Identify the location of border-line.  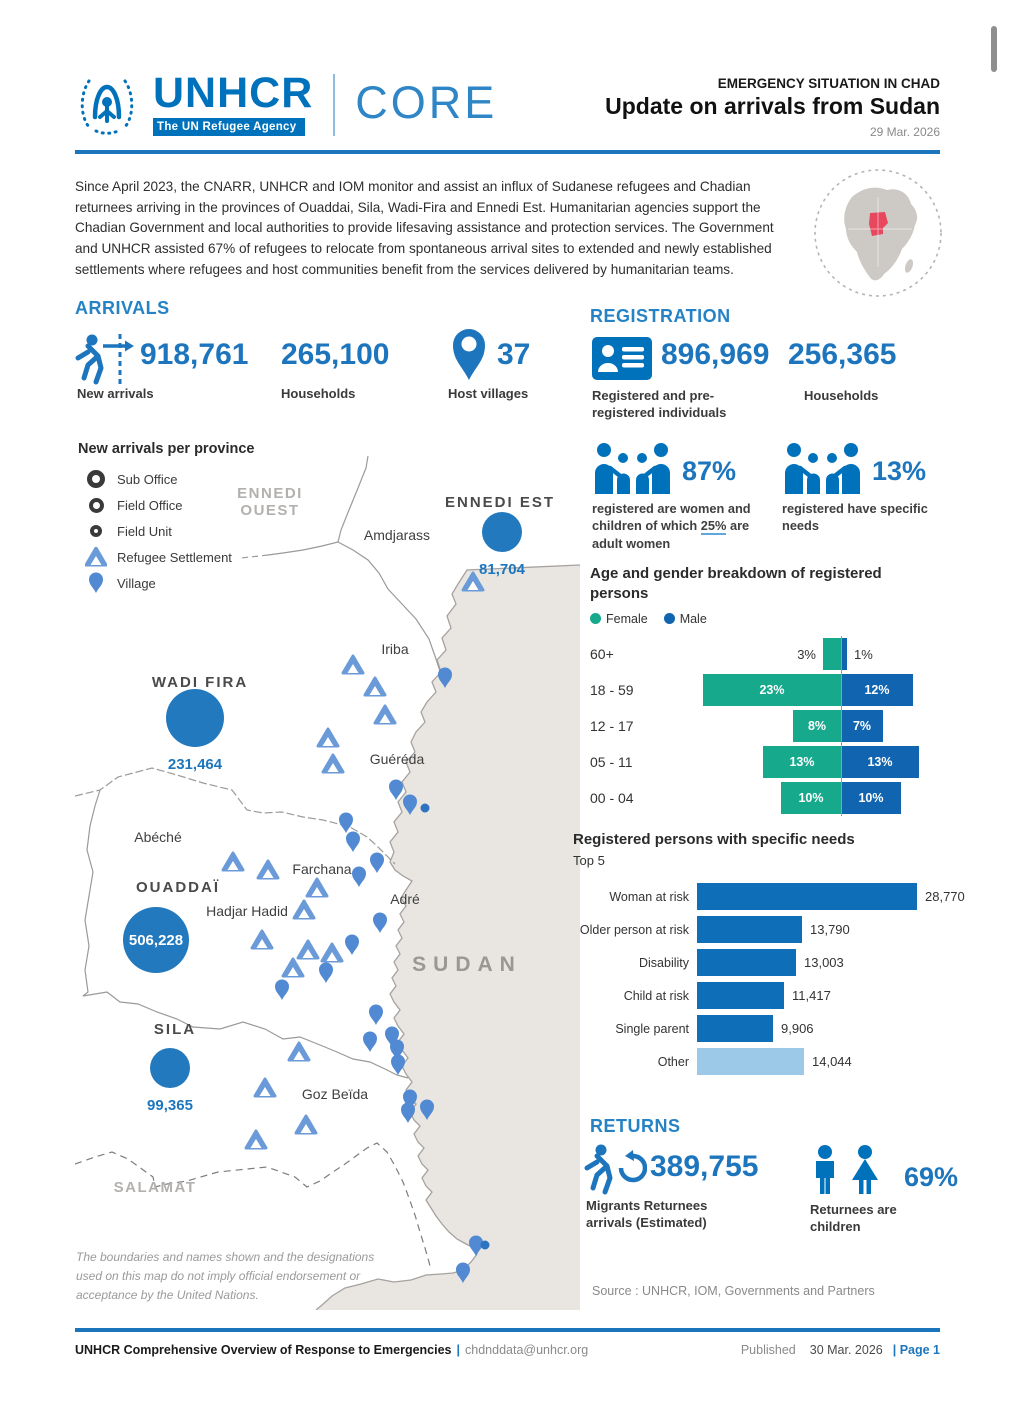
(447, 937).